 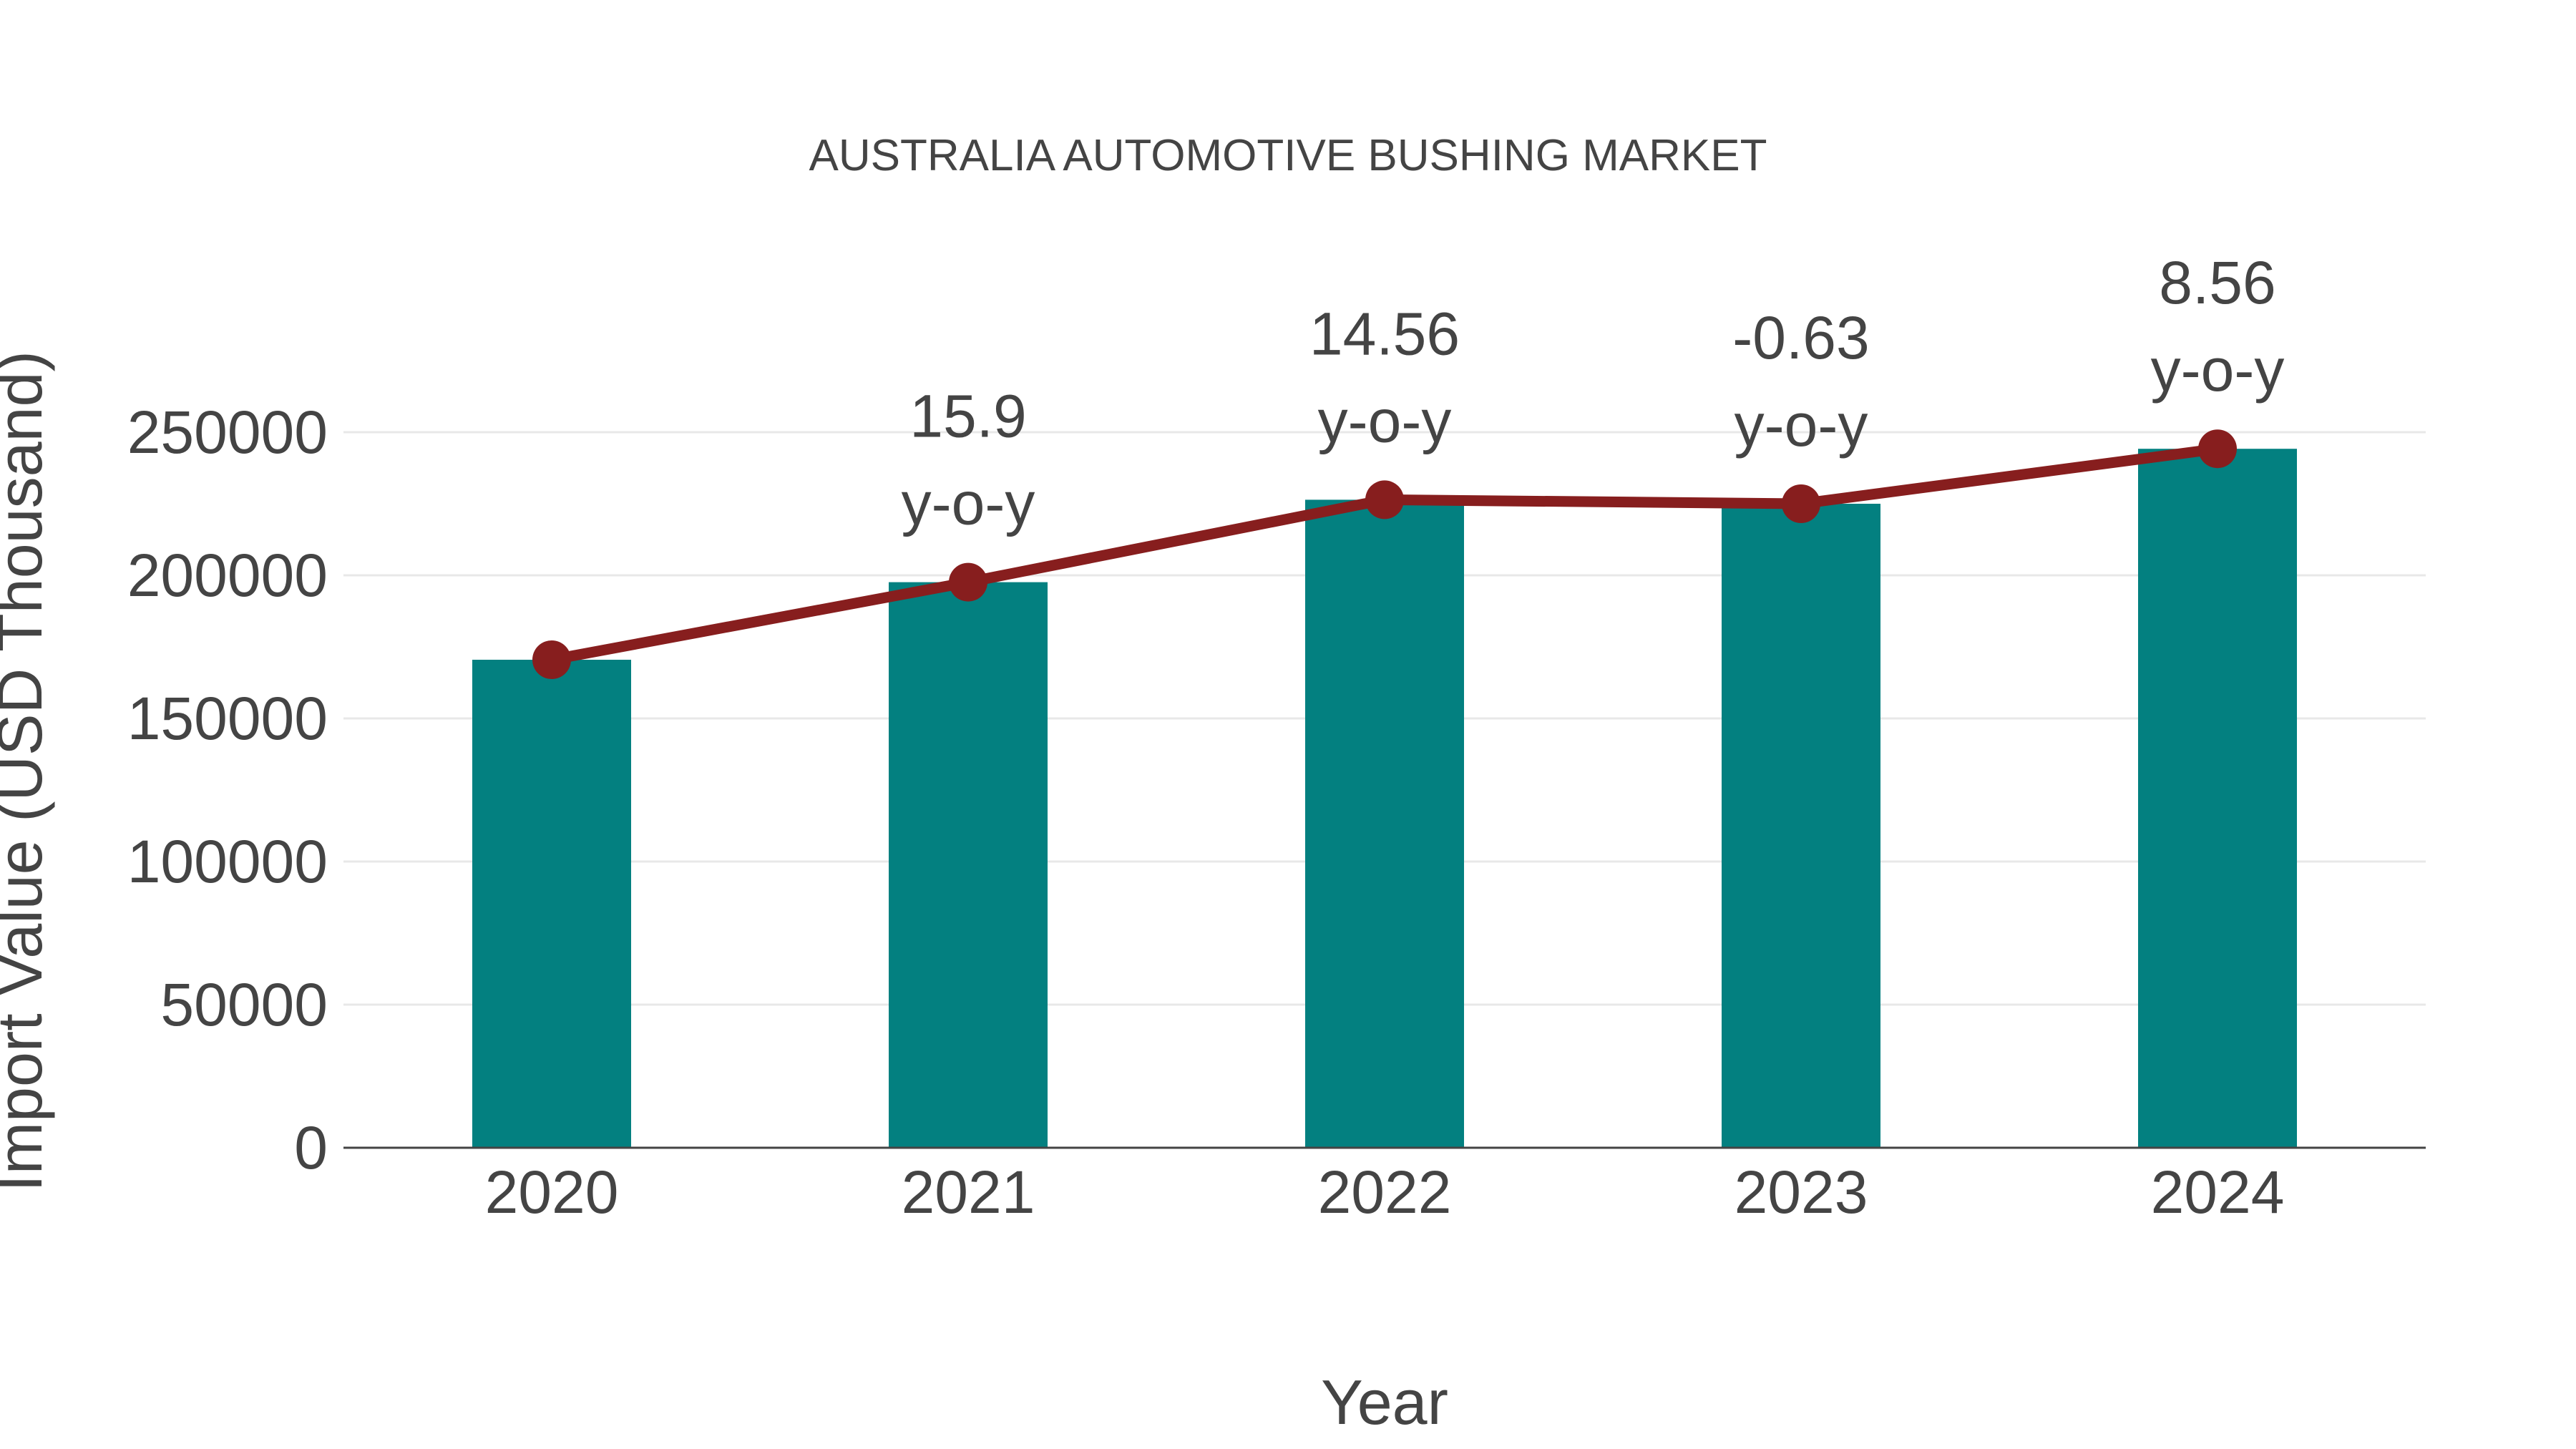 What do you see at coordinates (968, 1192) in the screenshot?
I see `x-tick-label-2021: 2021` at bounding box center [968, 1192].